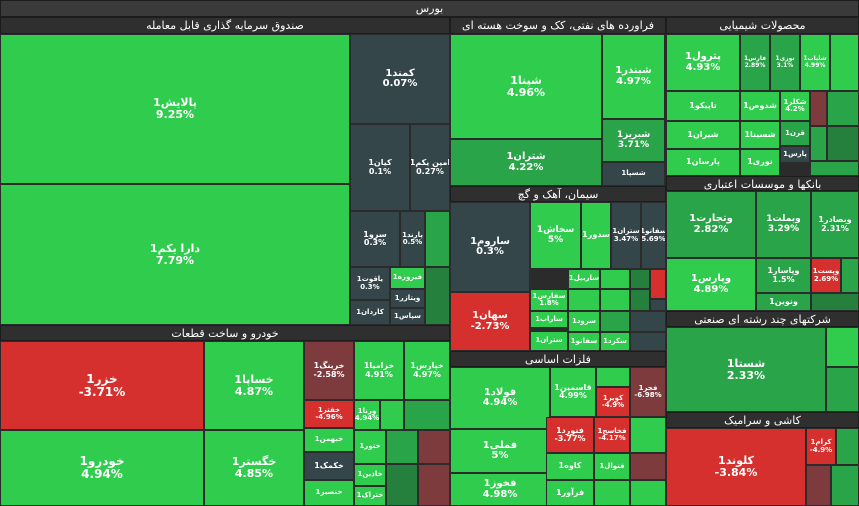 The width and height of the screenshot is (859, 506). What do you see at coordinates (785, 62) in the screenshot?
I see `stock-tile: نوری1 3.1%` at bounding box center [785, 62].